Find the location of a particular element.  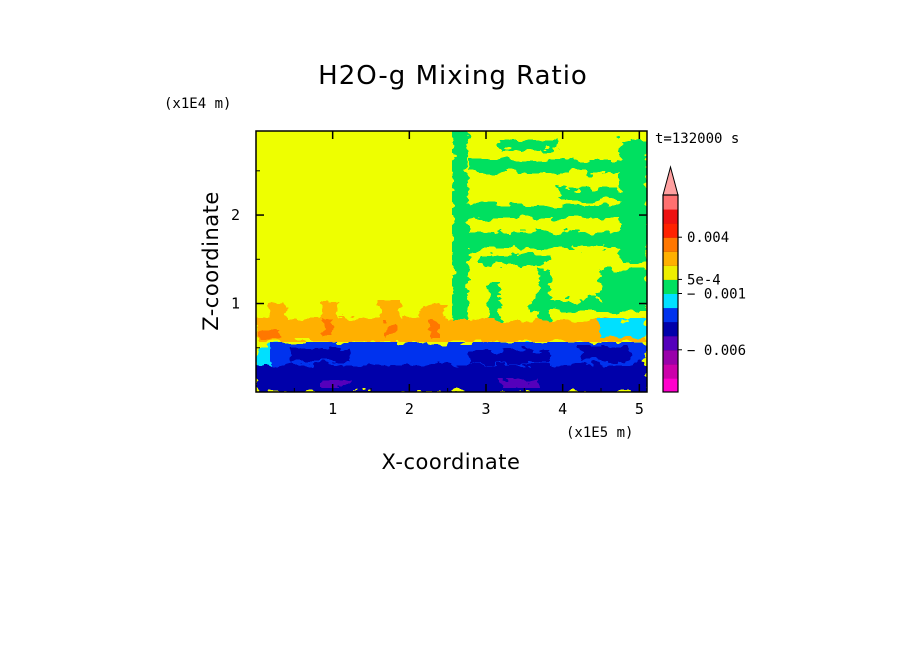

colorbar-label: − 0.006 is located at coordinates (716, 351).